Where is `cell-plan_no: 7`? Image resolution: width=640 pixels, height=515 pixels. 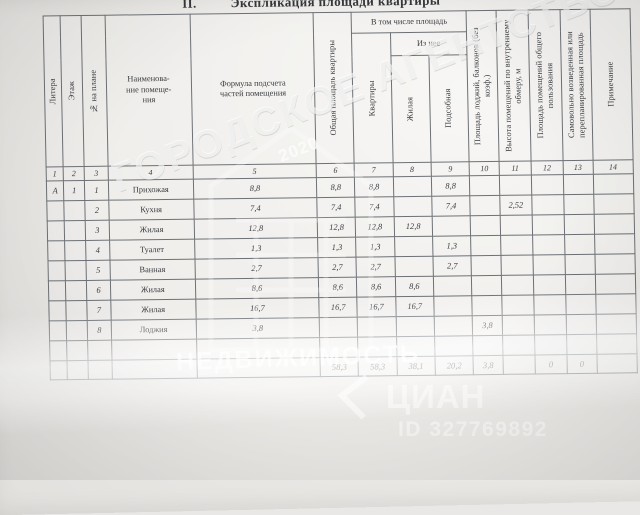 cell-plan_no: 7 is located at coordinates (99, 310).